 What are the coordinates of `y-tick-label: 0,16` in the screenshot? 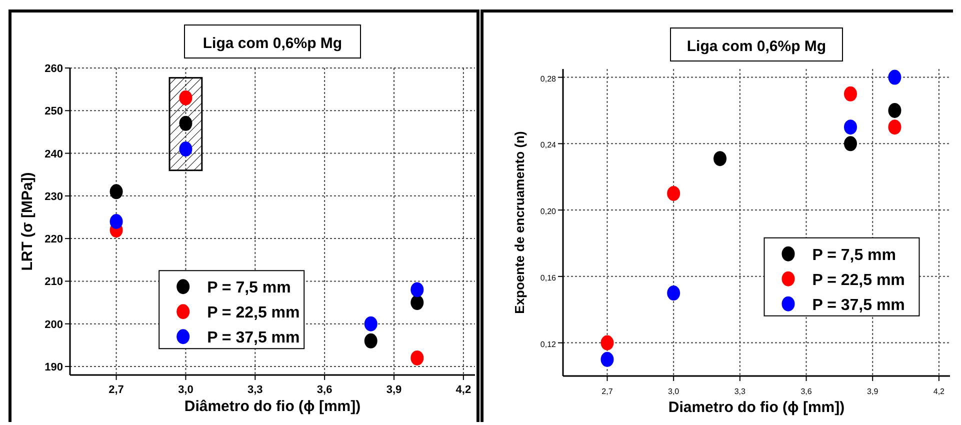 It's located at (548, 277).